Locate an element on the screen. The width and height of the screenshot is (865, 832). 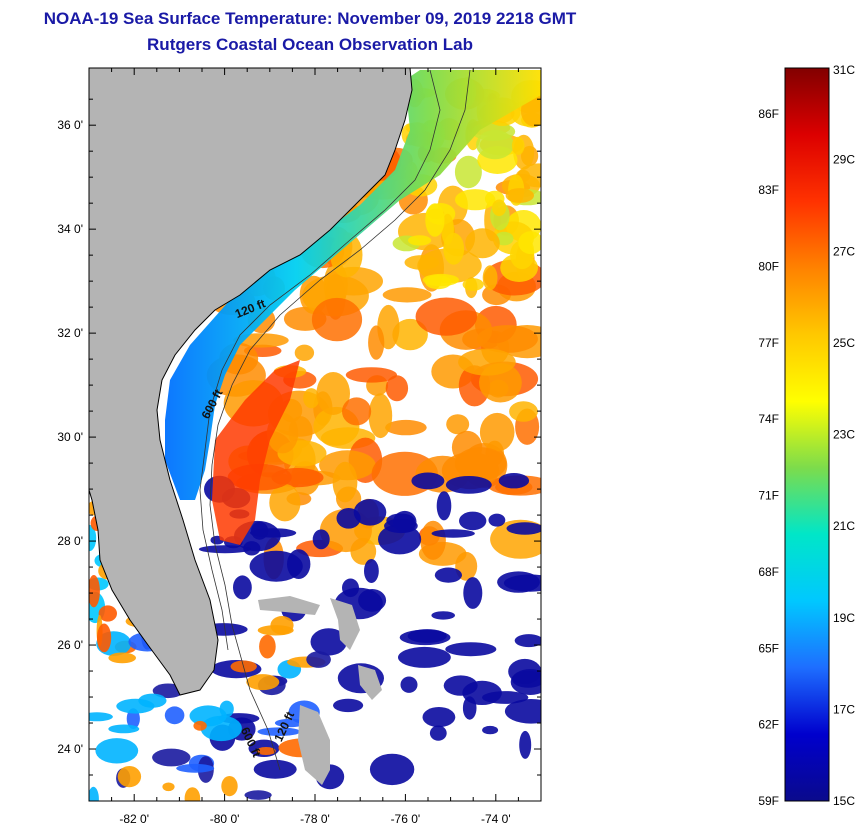
lat-label: 24 0' is located at coordinates (70, 749).